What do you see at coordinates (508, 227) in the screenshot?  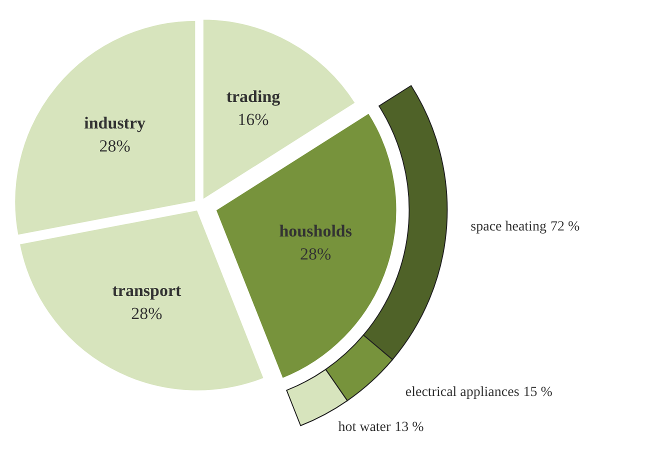 I see `category-label: space heating` at bounding box center [508, 227].